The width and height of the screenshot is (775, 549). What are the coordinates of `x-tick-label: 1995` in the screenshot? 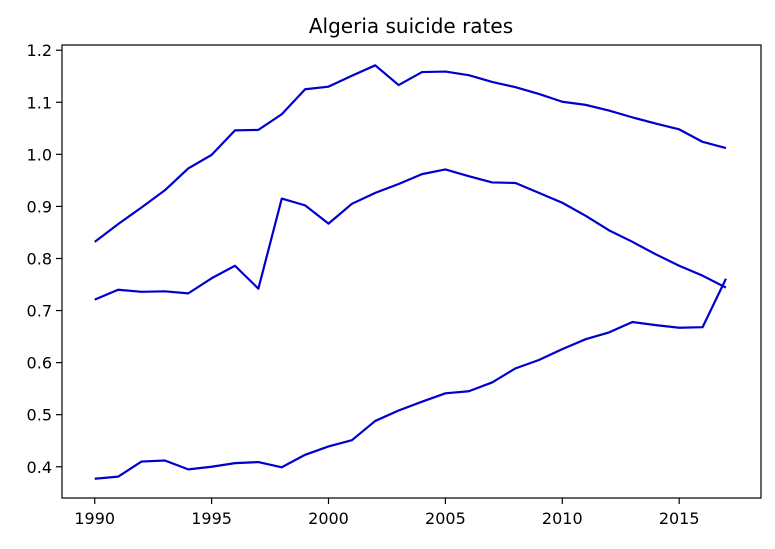 It's located at (211, 518).